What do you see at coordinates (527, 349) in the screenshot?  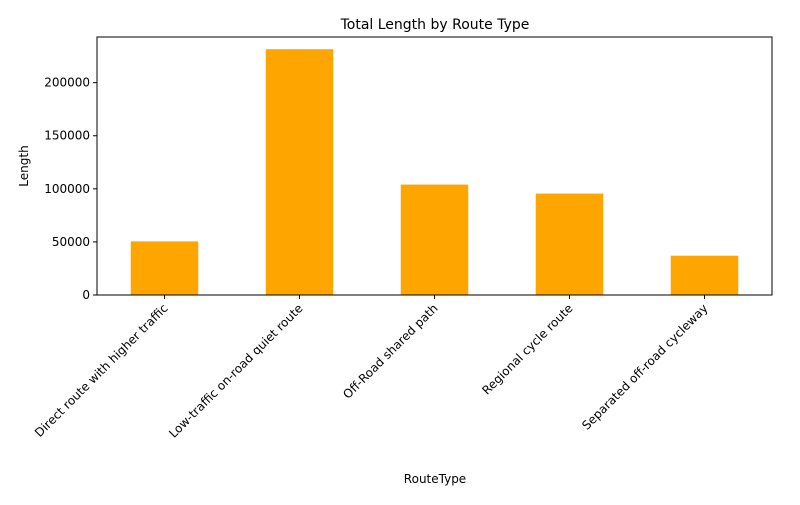 I see `x-tick-label-4: Regional cycle route` at bounding box center [527, 349].